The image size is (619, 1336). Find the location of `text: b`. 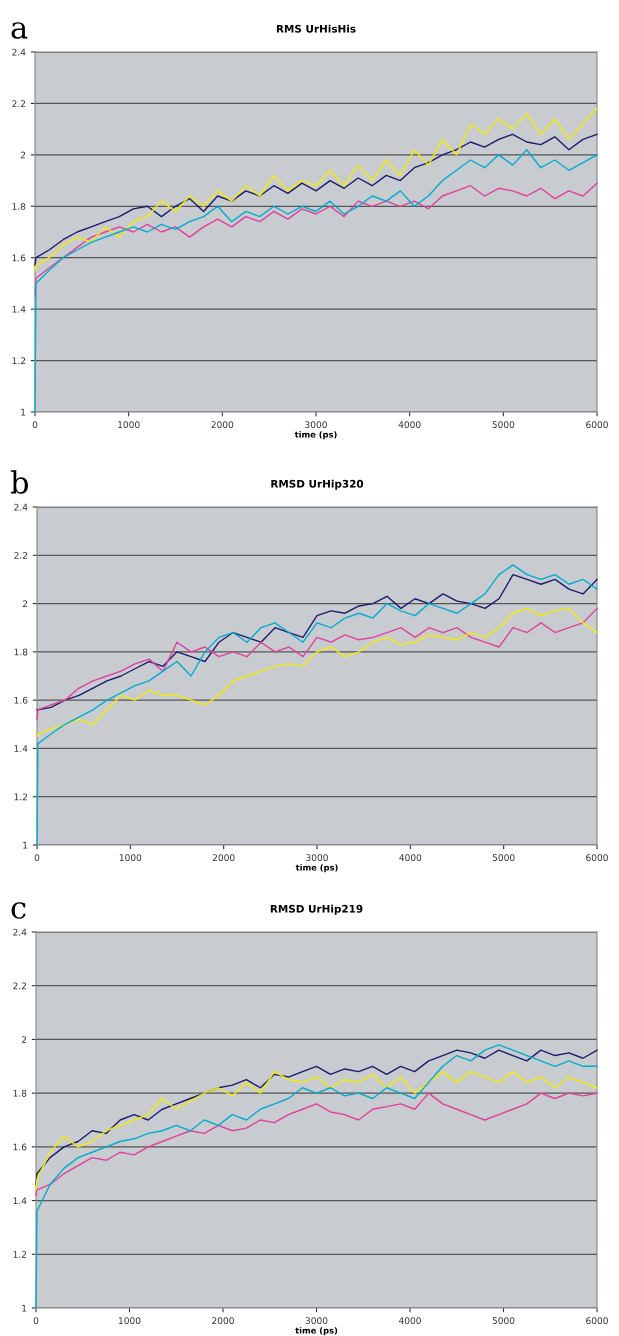

text: b is located at coordinates (19, 482).